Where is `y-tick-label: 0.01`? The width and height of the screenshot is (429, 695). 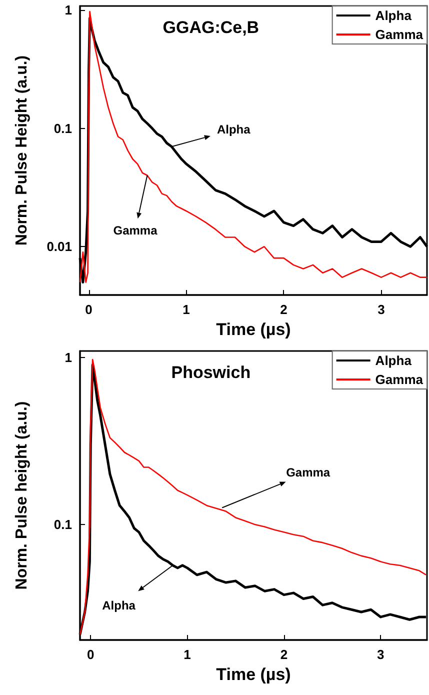 y-tick-label: 0.01 is located at coordinates (59, 246).